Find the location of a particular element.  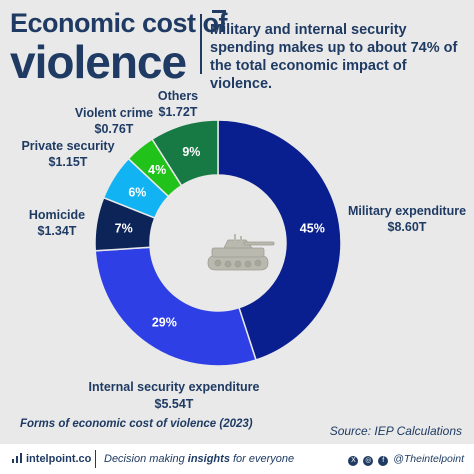

label-military-name: Military expenditure is located at coordinates (407, 211).